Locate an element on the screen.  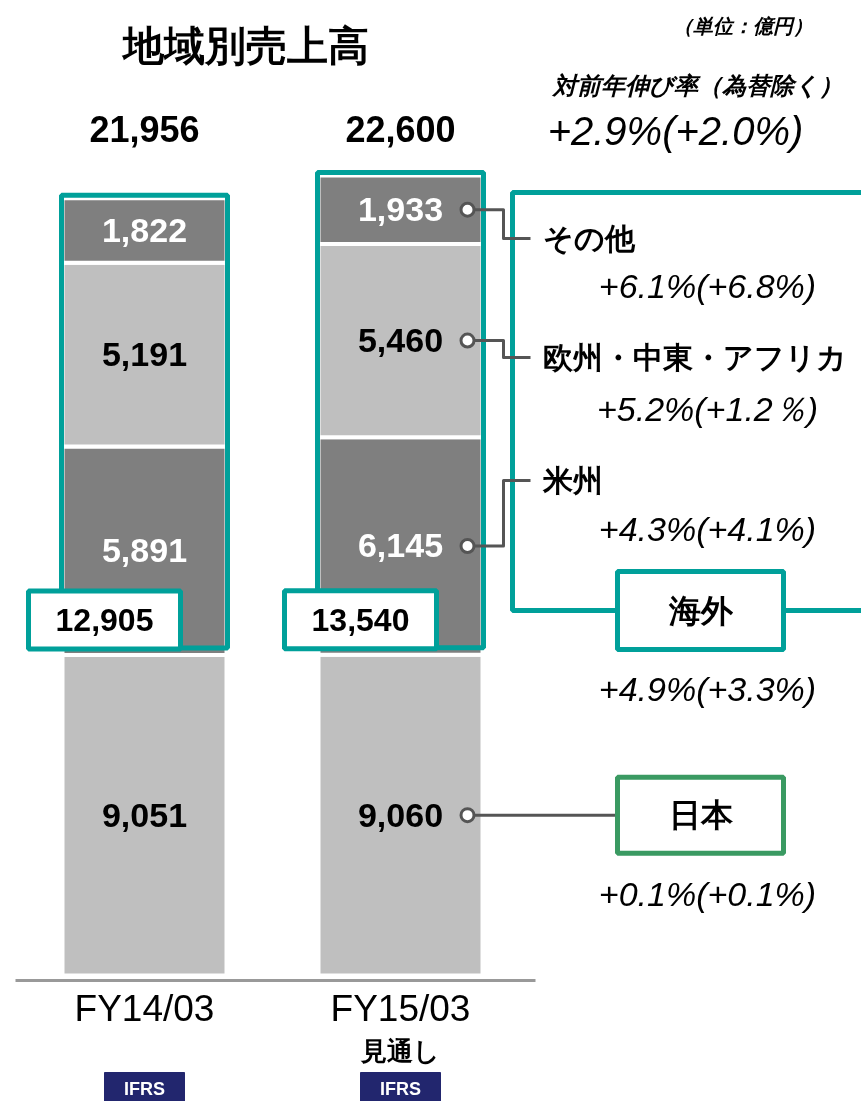
x-tick-label: FY14/03 is located at coordinates (144, 1008).